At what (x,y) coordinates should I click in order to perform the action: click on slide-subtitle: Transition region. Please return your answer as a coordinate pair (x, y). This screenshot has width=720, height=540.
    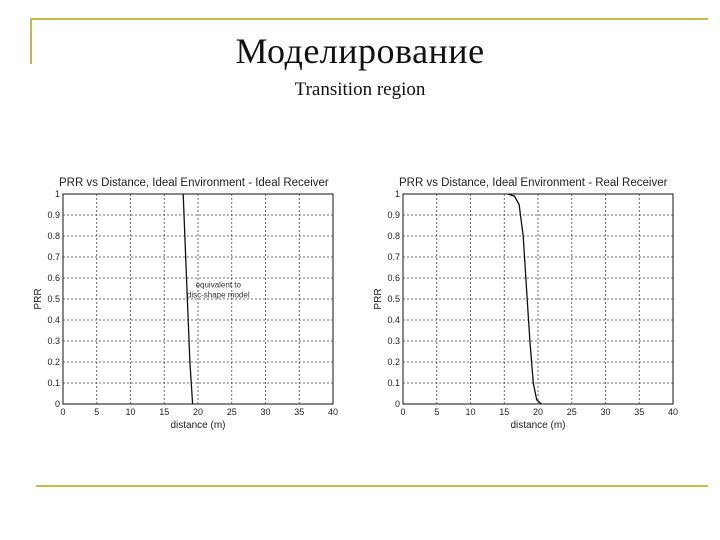
    Looking at the image, I should click on (360, 89).